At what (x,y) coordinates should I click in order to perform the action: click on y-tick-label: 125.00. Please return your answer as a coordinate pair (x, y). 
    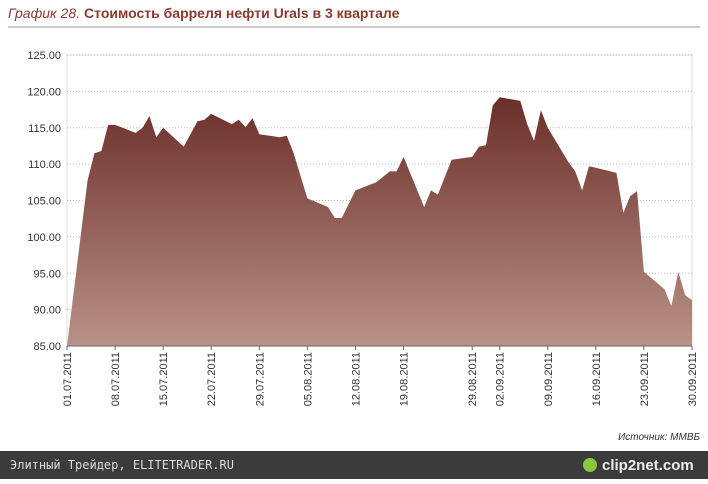
    Looking at the image, I should click on (44, 56).